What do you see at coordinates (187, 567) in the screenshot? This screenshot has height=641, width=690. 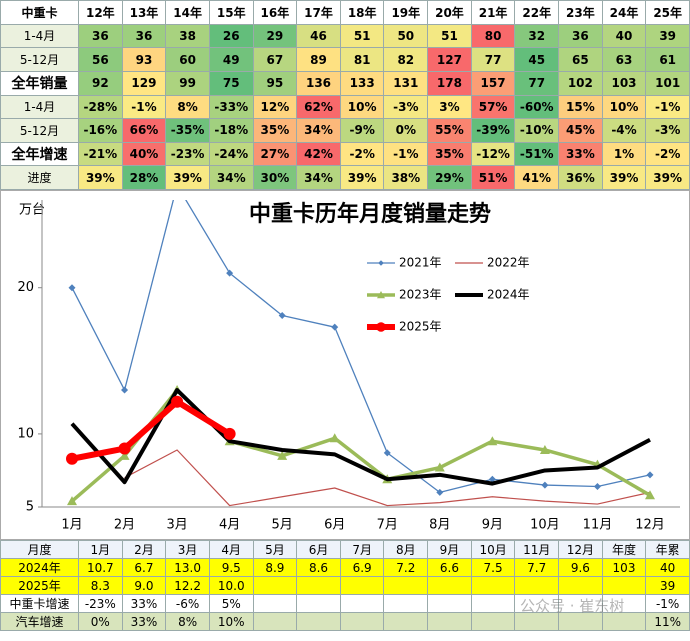 I see `table-cell: 13.0` at bounding box center [187, 567].